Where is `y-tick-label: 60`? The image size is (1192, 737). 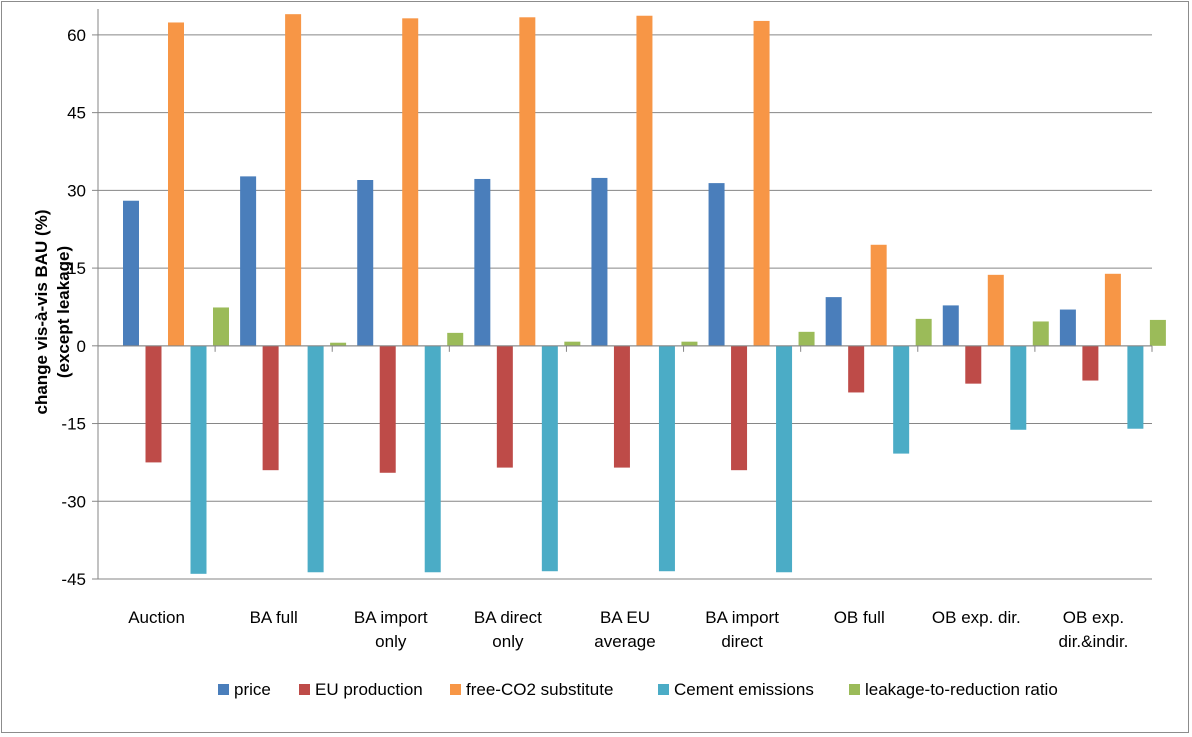 y-tick-label: 60 is located at coordinates (76, 35).